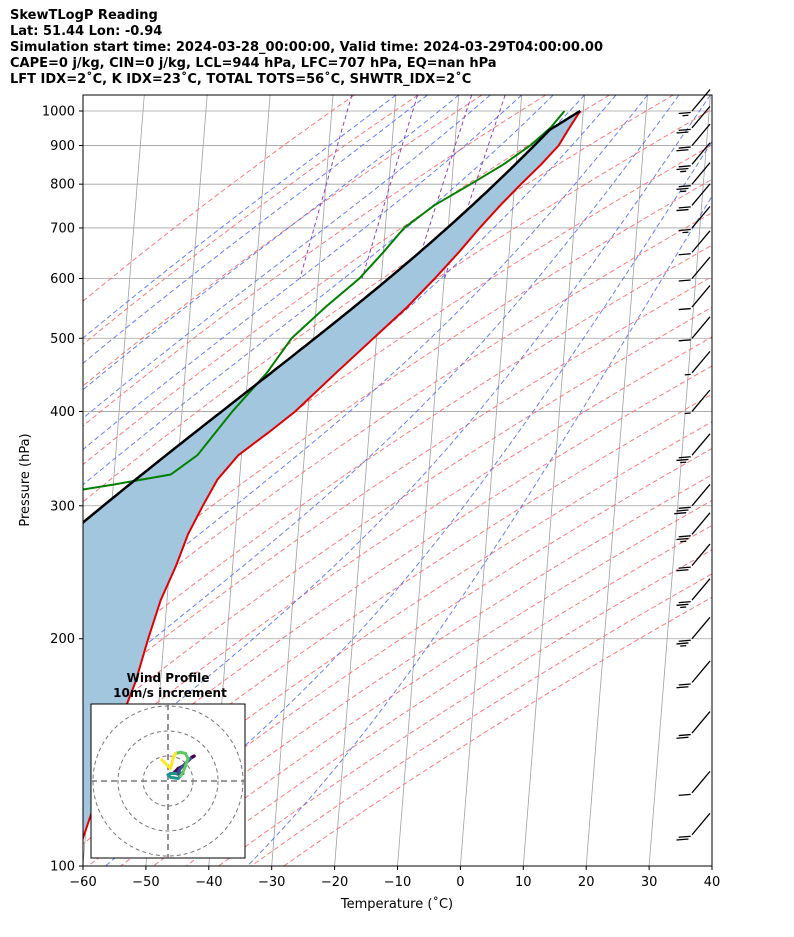 This screenshot has width=794, height=937. I want to click on wind-barbs, so click(692, 465).